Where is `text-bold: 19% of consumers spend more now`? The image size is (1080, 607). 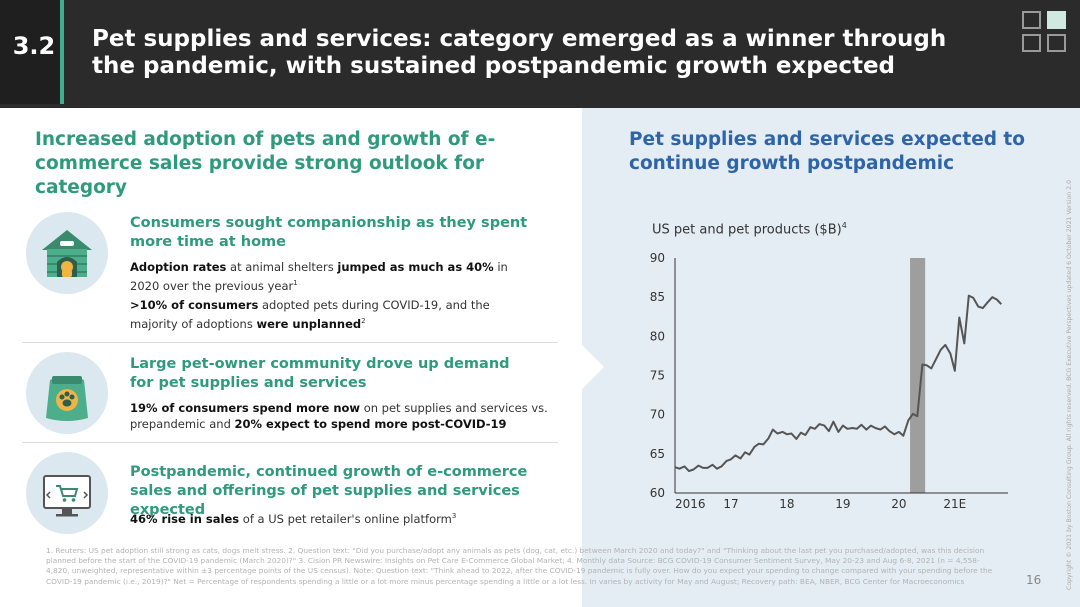 text-bold: 19% of consumers spend more now is located at coordinates (245, 408).